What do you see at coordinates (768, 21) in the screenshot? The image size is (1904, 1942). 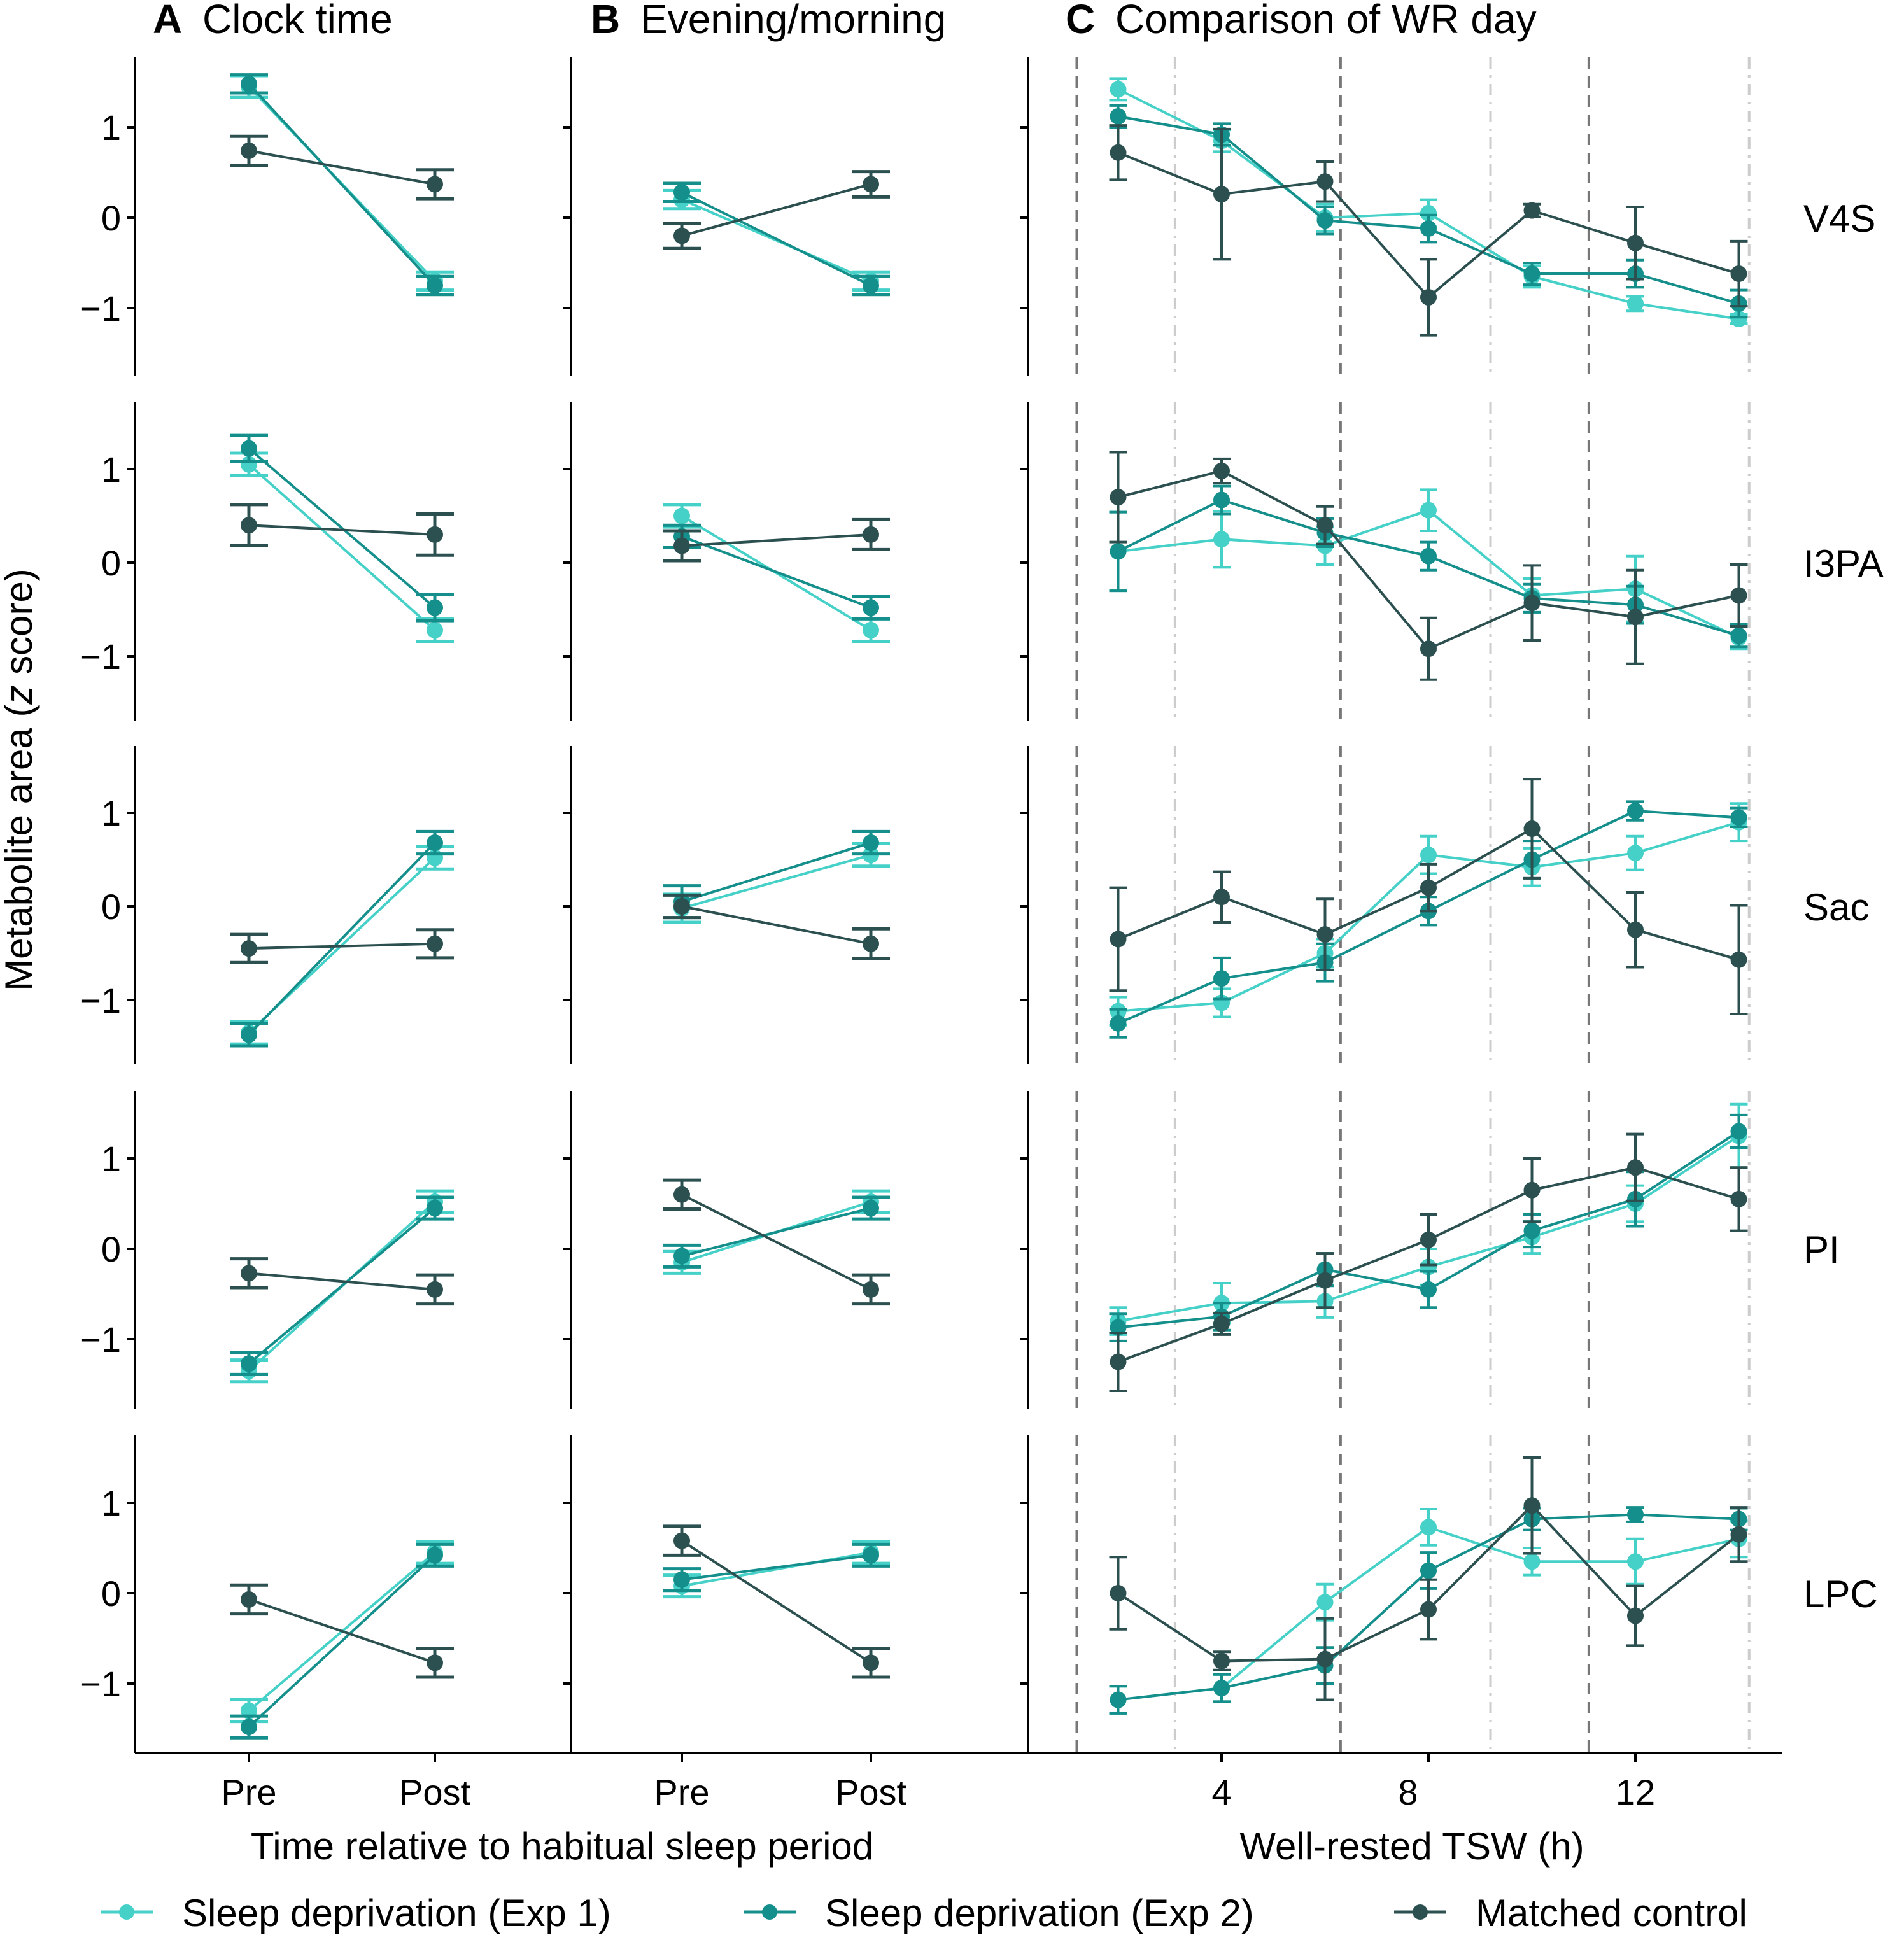 I see `panel-title-b: B Evening/morning` at bounding box center [768, 21].